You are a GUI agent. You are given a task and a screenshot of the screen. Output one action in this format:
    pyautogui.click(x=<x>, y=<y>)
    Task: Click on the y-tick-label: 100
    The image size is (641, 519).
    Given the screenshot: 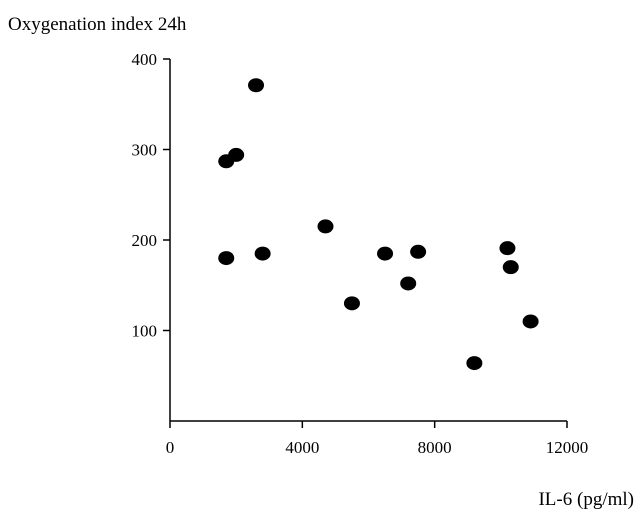 What is the action you would take?
    pyautogui.click(x=145, y=331)
    